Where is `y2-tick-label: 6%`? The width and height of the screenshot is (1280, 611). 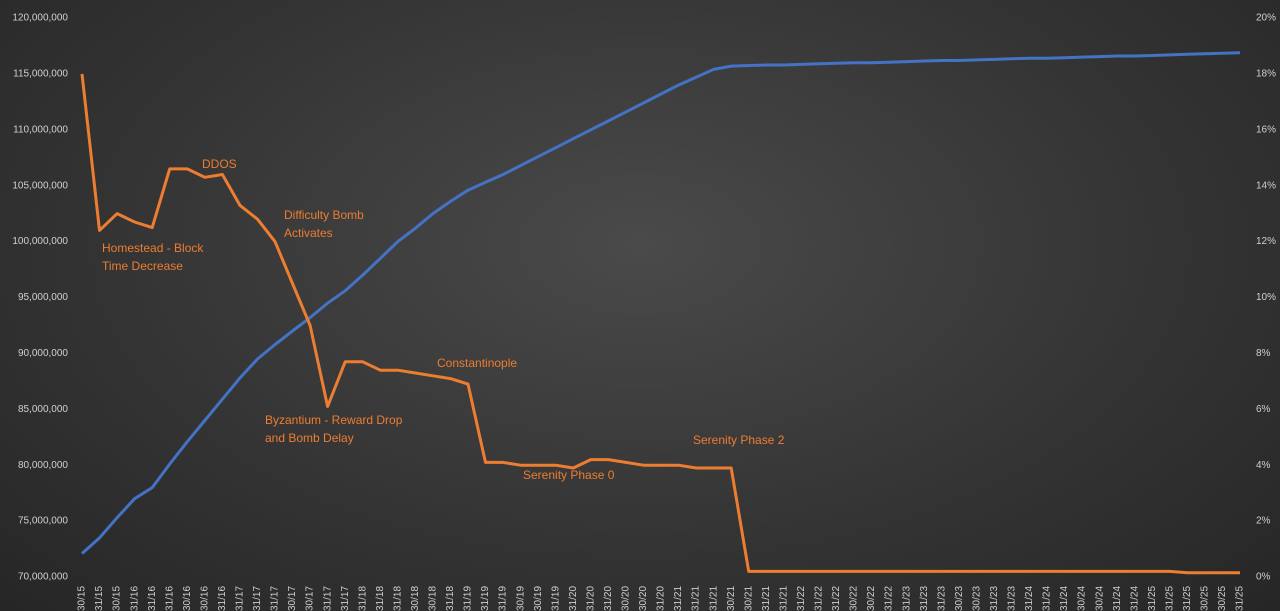
y2-tick-label: 6% is located at coordinates (1263, 409).